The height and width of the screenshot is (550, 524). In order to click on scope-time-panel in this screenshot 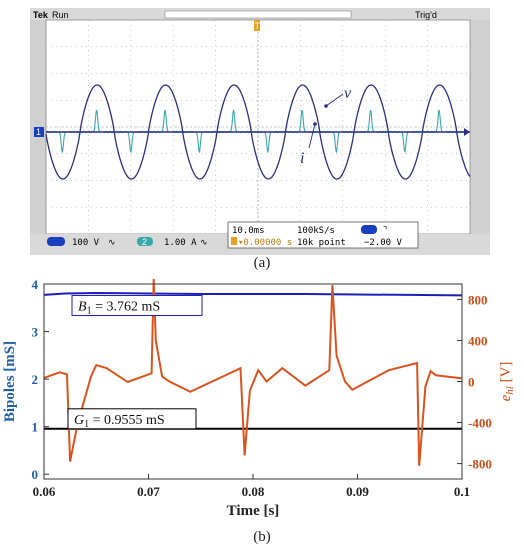, I will do `click(323, 235)`.